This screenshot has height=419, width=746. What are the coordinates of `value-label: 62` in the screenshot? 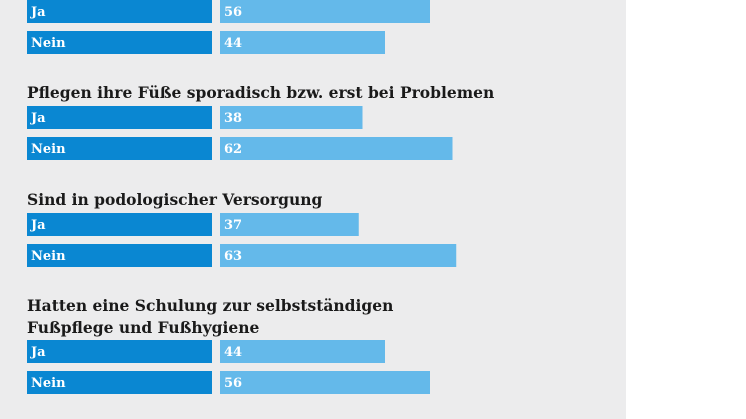 It's located at (233, 149).